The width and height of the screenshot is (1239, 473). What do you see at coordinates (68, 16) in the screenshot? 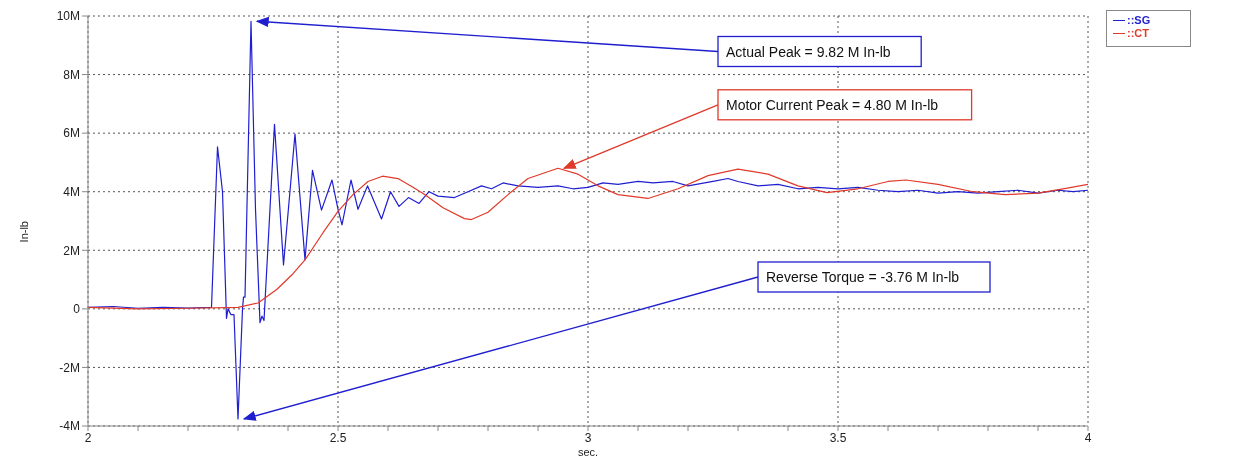
I see `y-tick-label: 10M` at bounding box center [68, 16].